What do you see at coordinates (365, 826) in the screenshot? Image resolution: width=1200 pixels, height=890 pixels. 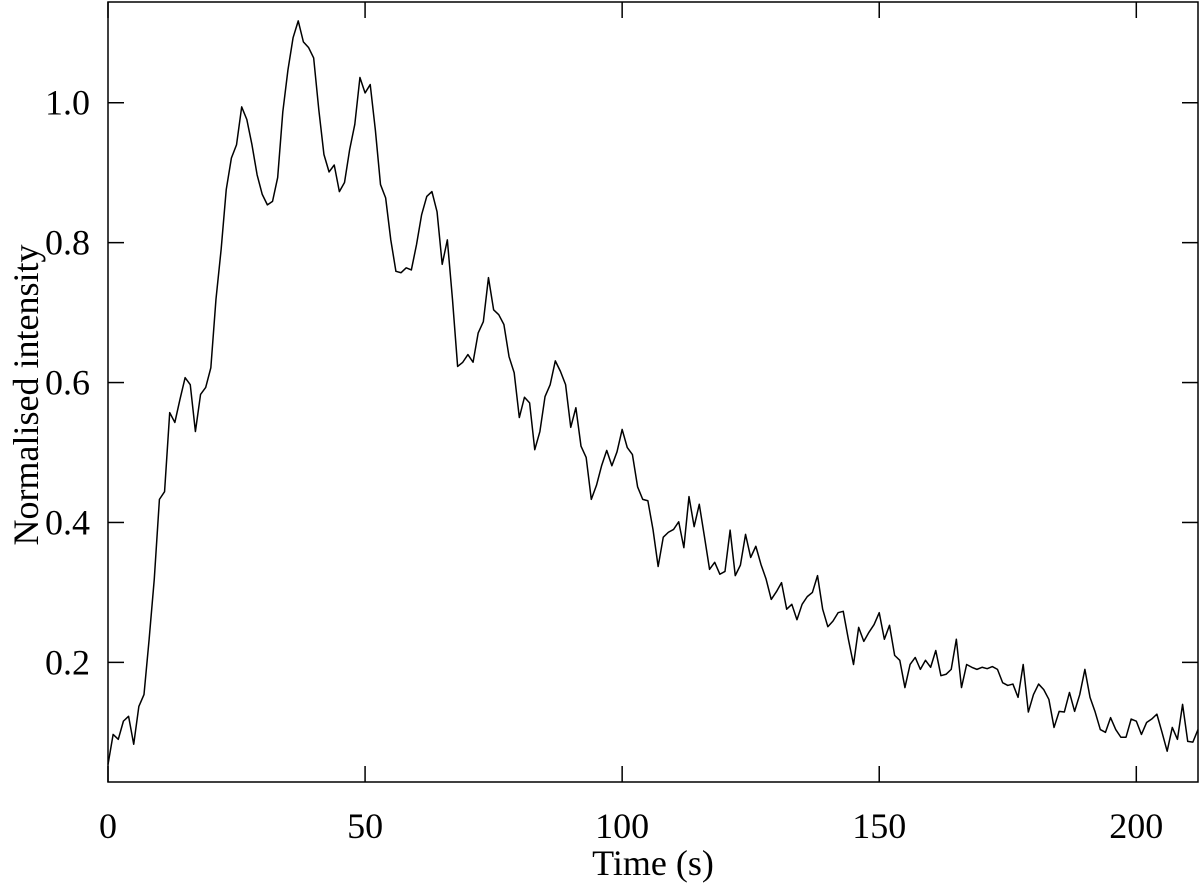 I see `x-tick-label: 50` at bounding box center [365, 826].